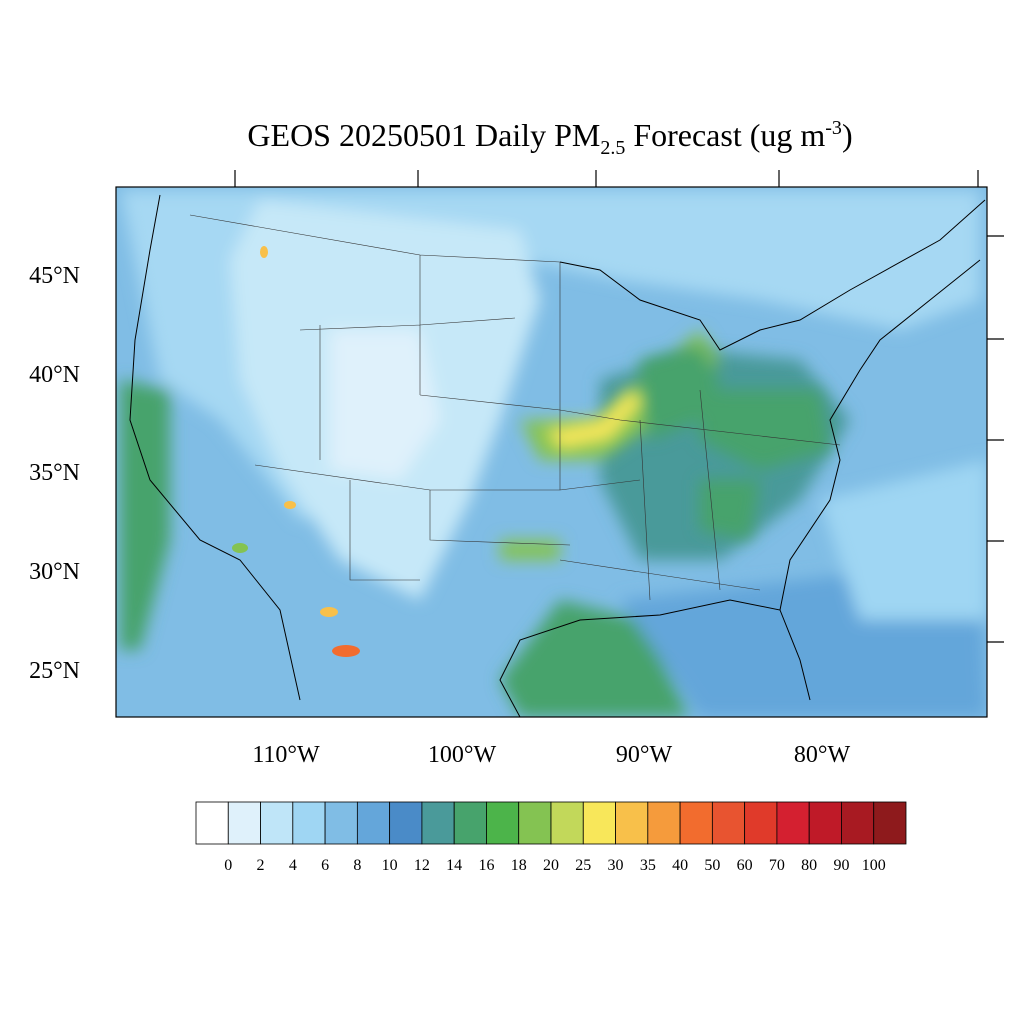  Describe the element at coordinates (462, 755) in the screenshot. I see `longitude-label: 100°W` at that location.